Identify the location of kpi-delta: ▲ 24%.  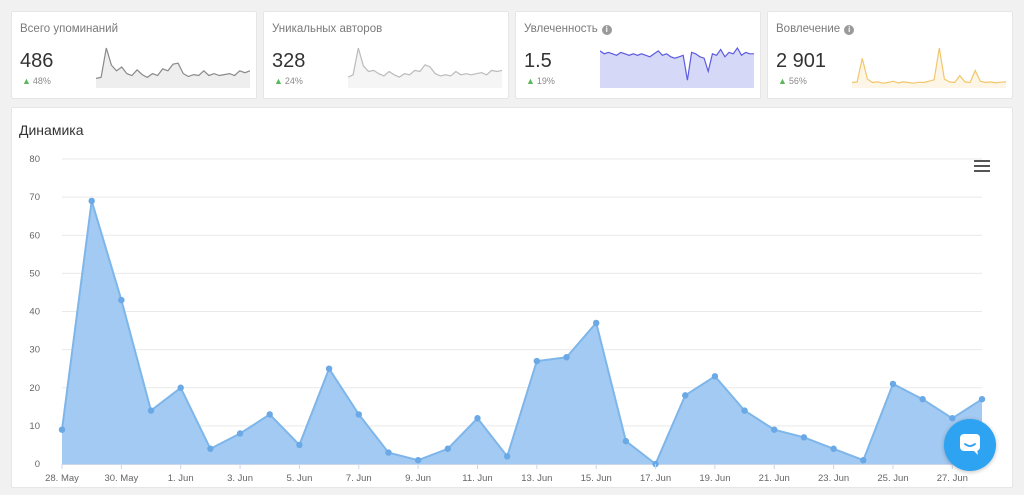
(288, 81).